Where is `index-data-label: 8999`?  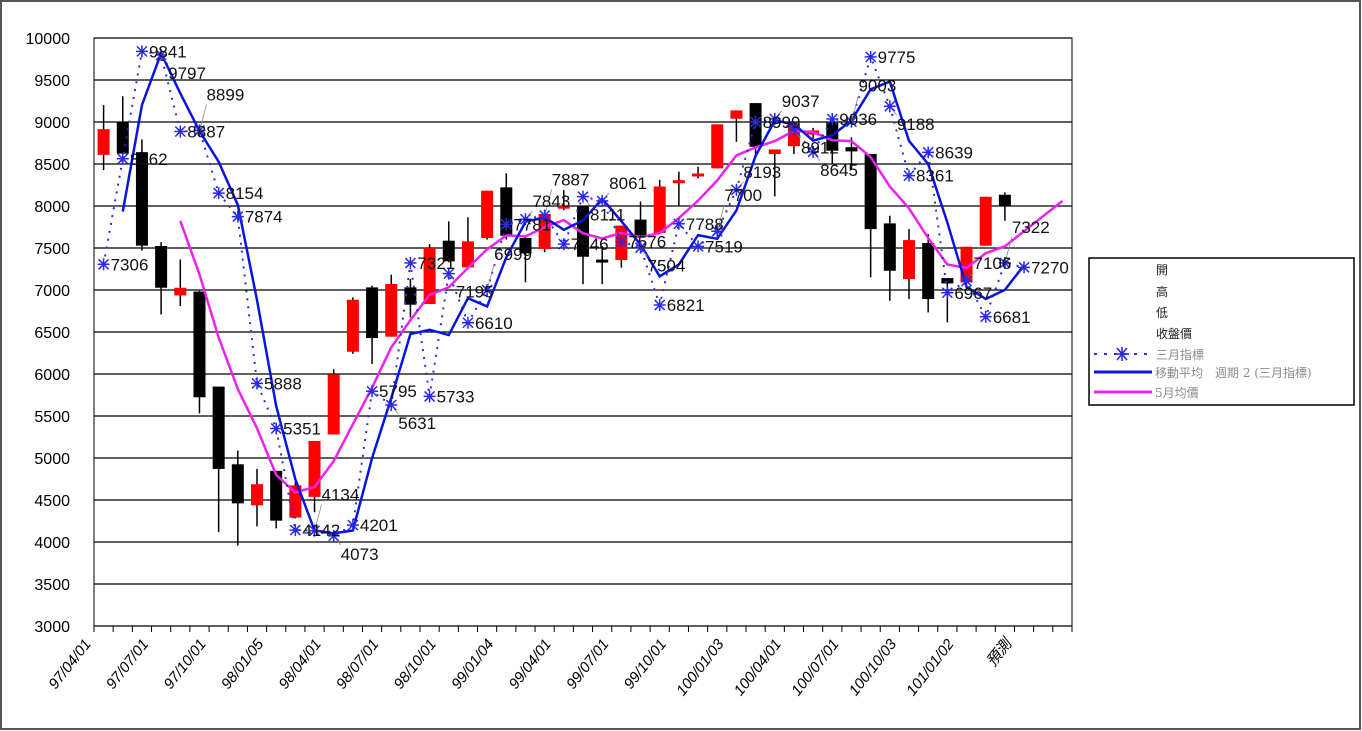
index-data-label: 8999 is located at coordinates (782, 122).